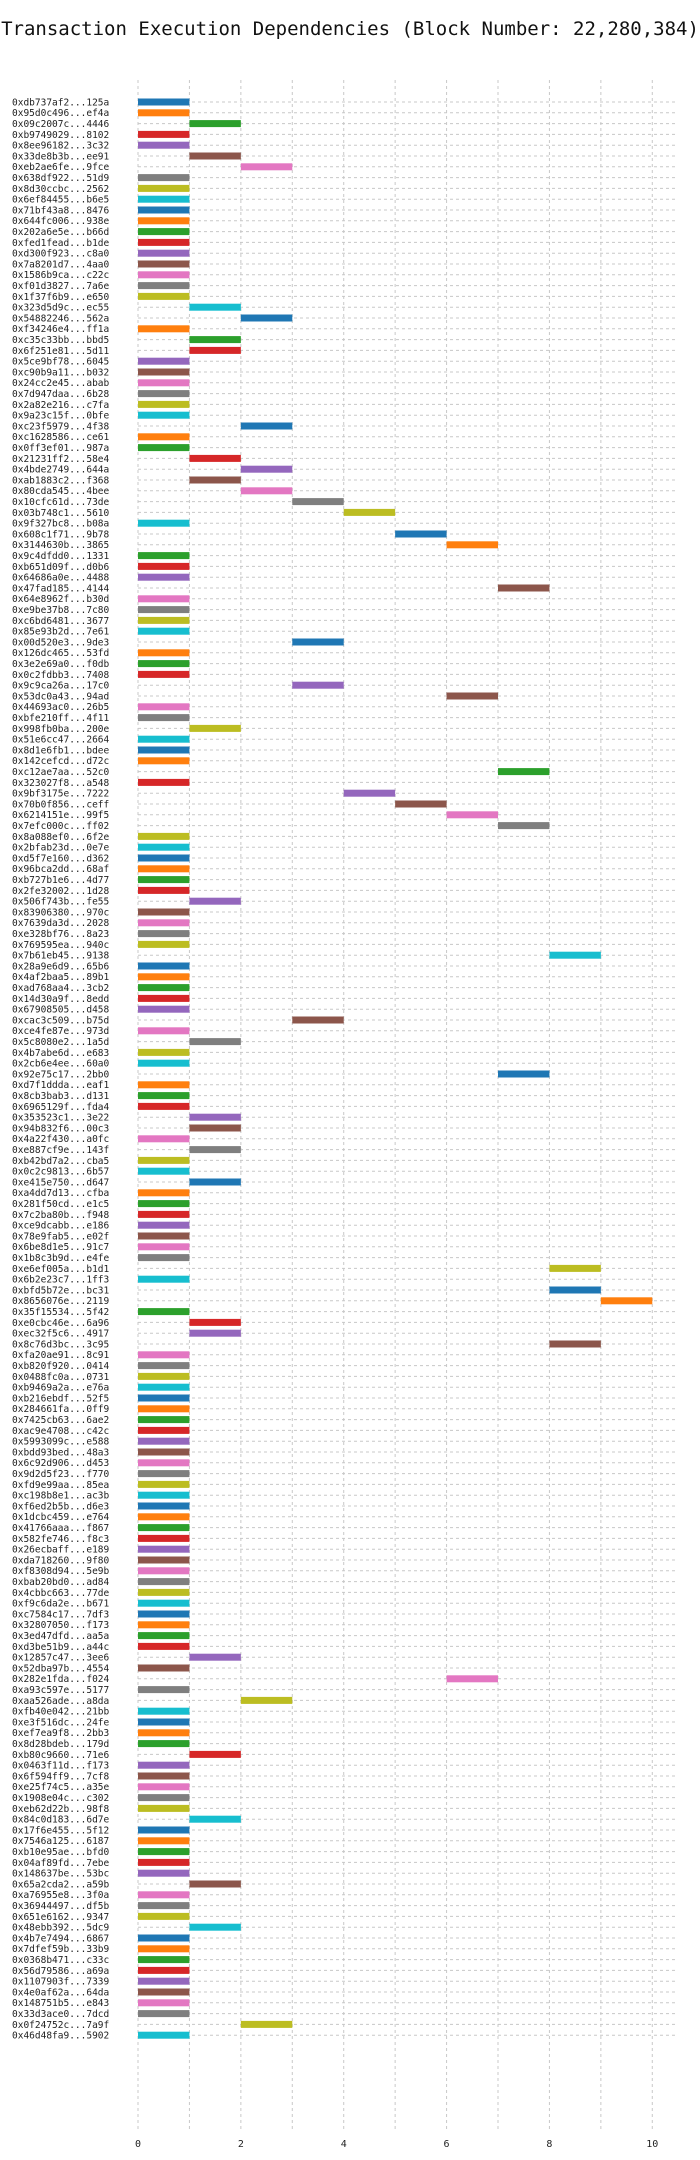  I want to click on tx-label: 0x1908e04c...c302, so click(60, 1798).